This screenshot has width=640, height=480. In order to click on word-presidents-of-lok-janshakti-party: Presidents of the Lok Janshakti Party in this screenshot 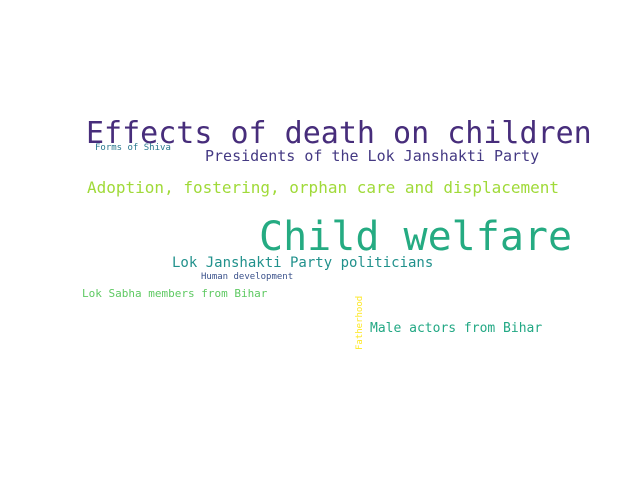, I will do `click(372, 156)`.